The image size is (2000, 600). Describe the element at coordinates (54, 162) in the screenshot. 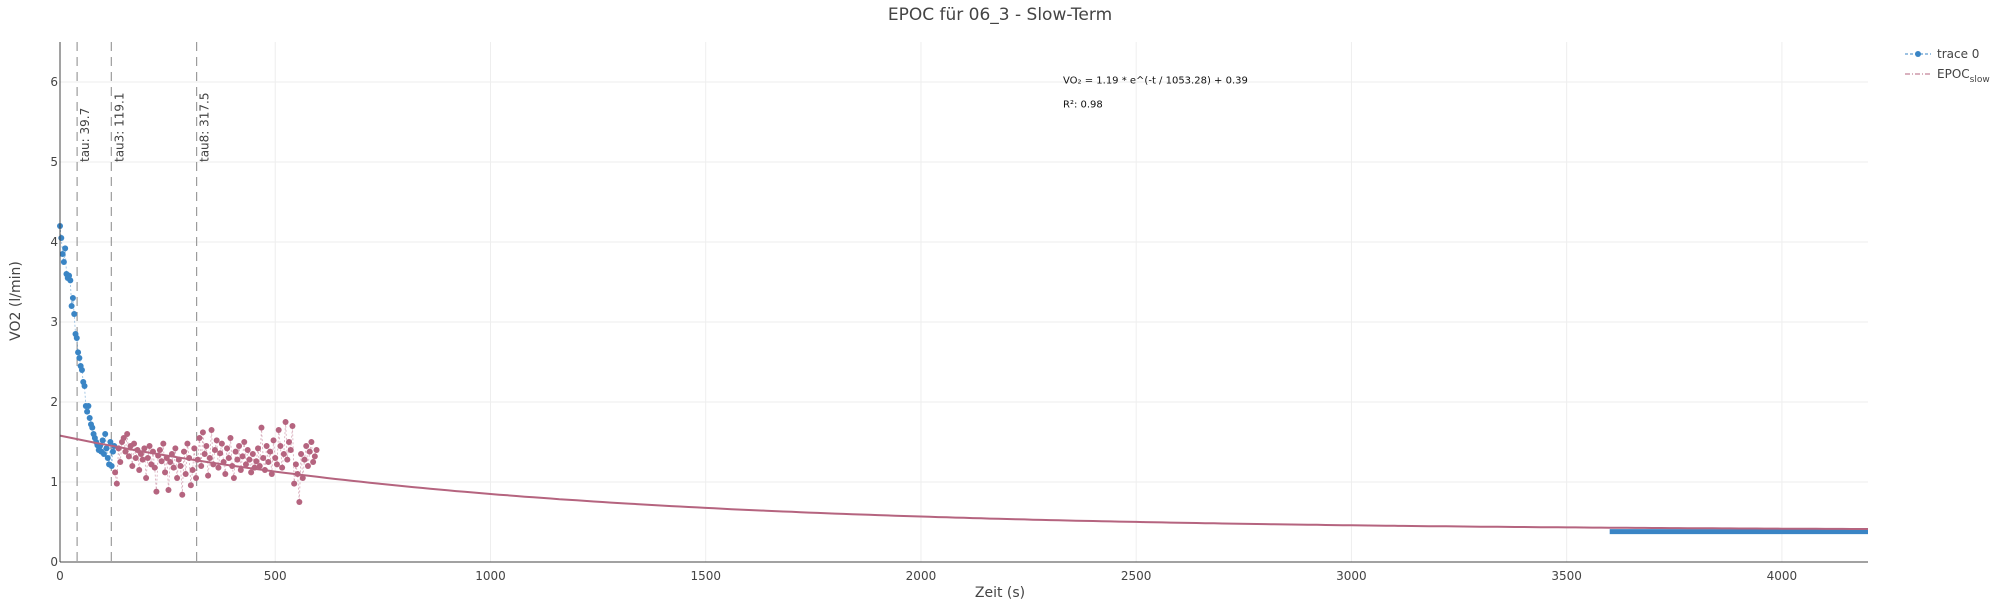

I see `y-tick-label: 5` at that location.